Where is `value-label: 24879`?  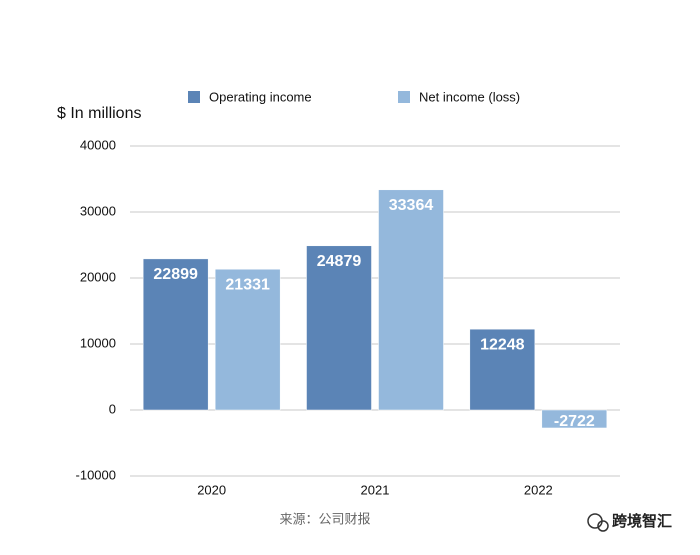 value-label: 24879 is located at coordinates (339, 261).